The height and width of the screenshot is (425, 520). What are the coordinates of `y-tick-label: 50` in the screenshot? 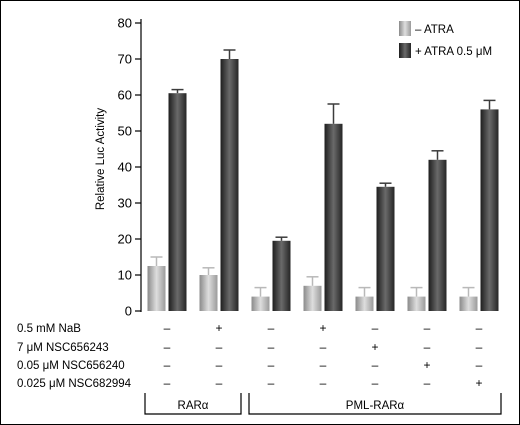 It's located at (125, 131).